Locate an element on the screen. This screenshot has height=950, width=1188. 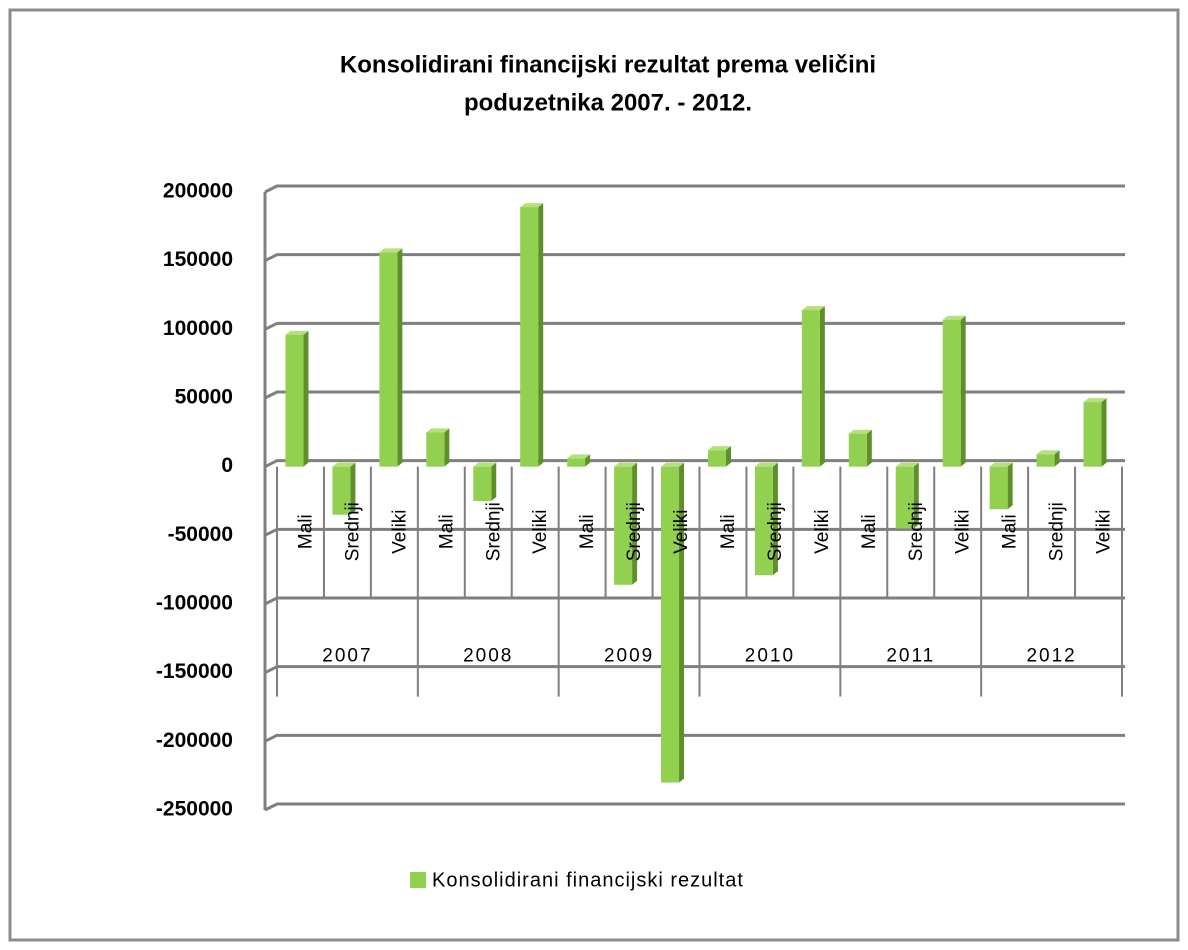
group-label: 2010 is located at coordinates (770, 656).